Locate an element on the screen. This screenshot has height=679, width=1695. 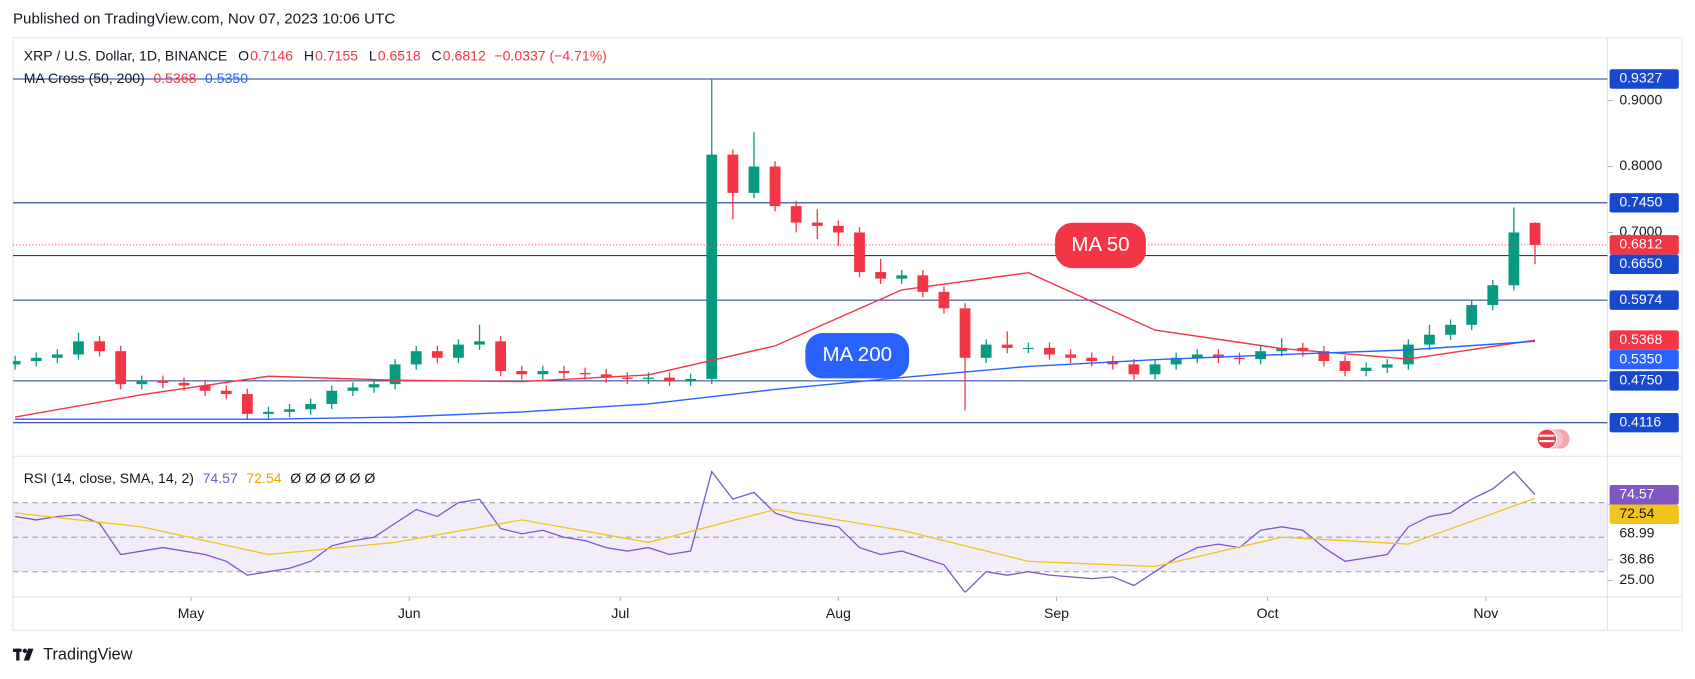
legend-item: L is located at coordinates (373, 55).